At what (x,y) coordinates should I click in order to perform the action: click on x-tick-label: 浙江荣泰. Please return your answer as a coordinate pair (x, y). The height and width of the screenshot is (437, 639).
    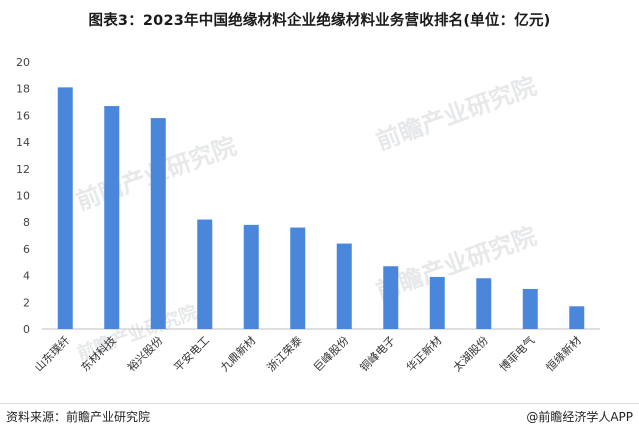
    Looking at the image, I should click on (284, 353).